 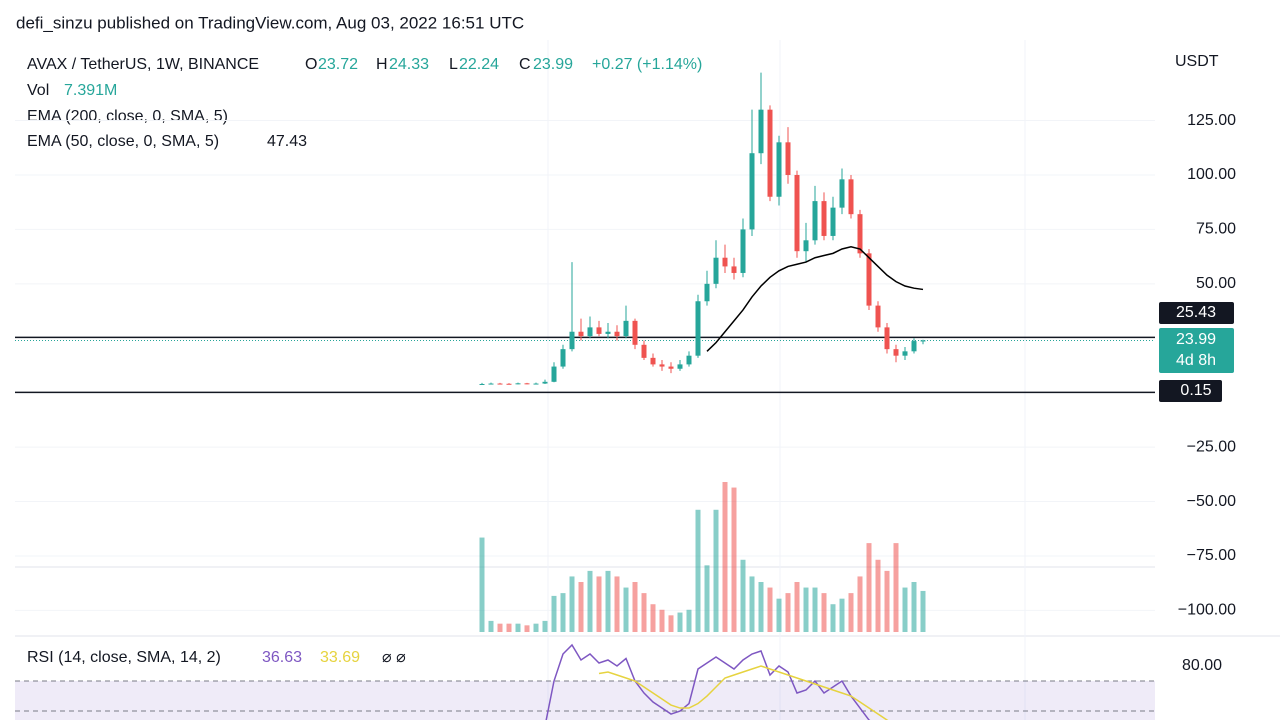 What do you see at coordinates (1197, 61) in the screenshot?
I see `axis-unit: USDT` at bounding box center [1197, 61].